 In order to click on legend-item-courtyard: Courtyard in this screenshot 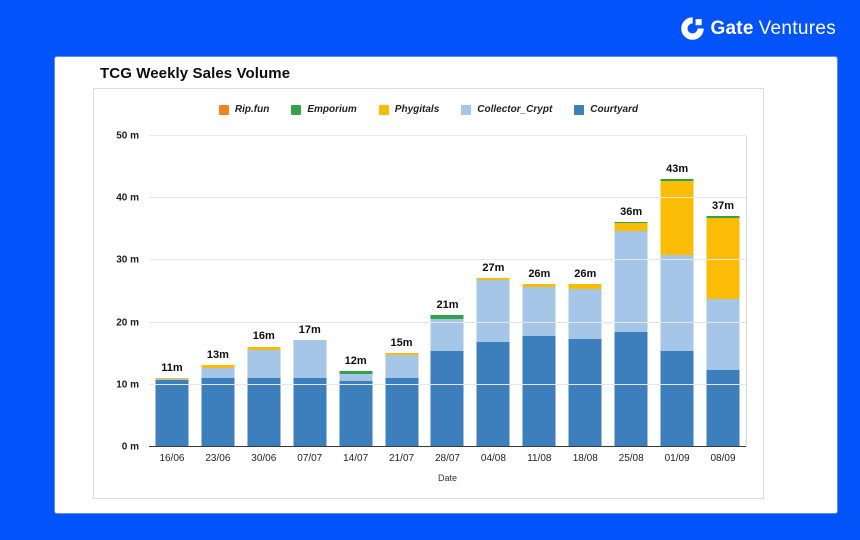, I will do `click(606, 109)`.